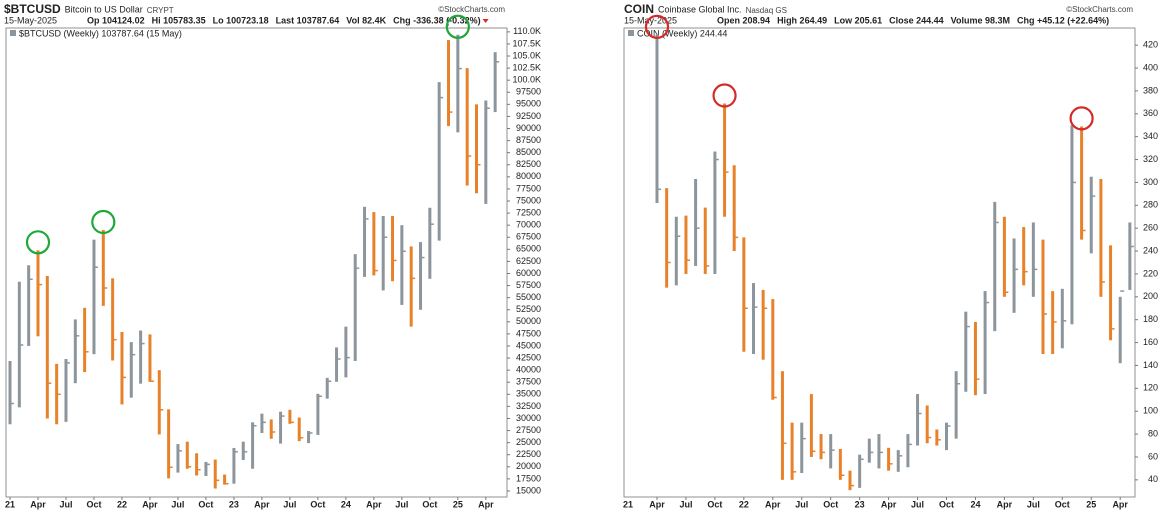 The height and width of the screenshot is (512, 1161). I want to click on y-tick-label: 52500, so click(528, 309).